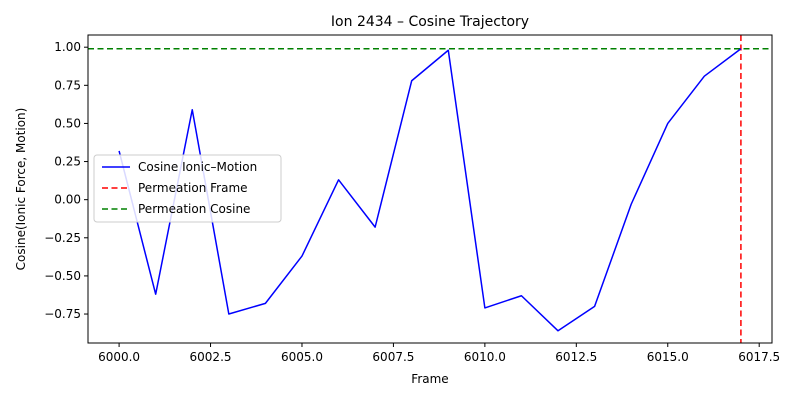 The height and width of the screenshot is (400, 800). I want to click on x-tick-label: 6017.5, so click(759, 357).